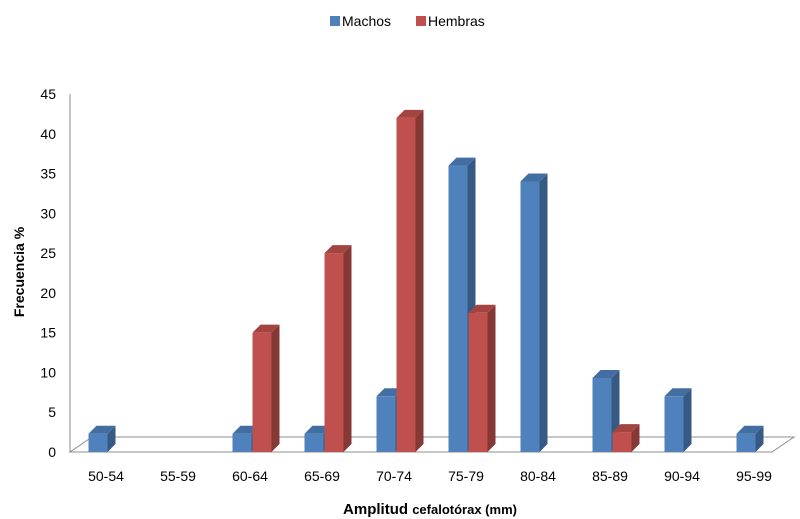 The height and width of the screenshot is (519, 800). What do you see at coordinates (48, 94) in the screenshot?
I see `y-tick-45: 45` at bounding box center [48, 94].